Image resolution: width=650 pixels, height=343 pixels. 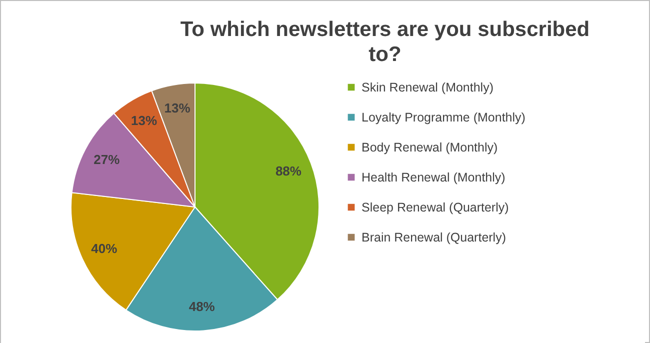 I want to click on chart-title: To which newsletters are you subscribed to?, so click(x=385, y=42).